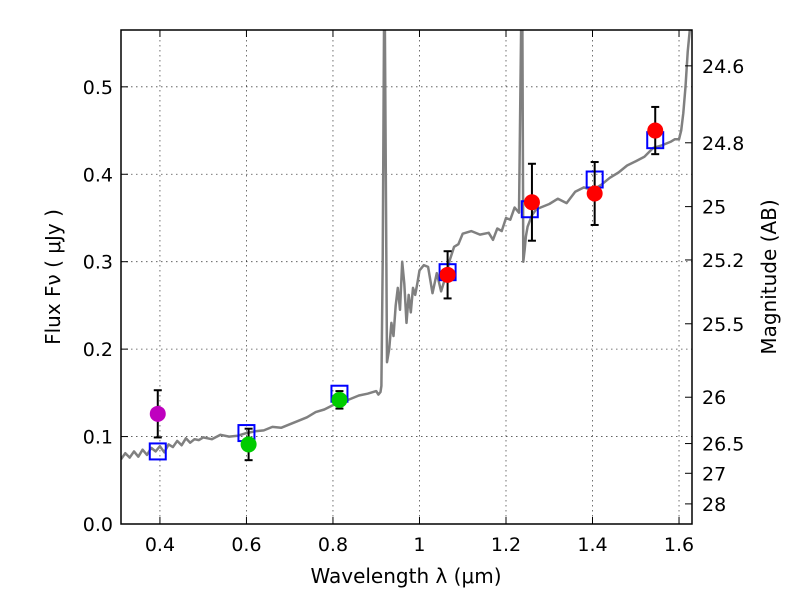  Describe the element at coordinates (405, 576) in the screenshot. I see `x-axis-label: Wavelength λ (μm)` at that location.